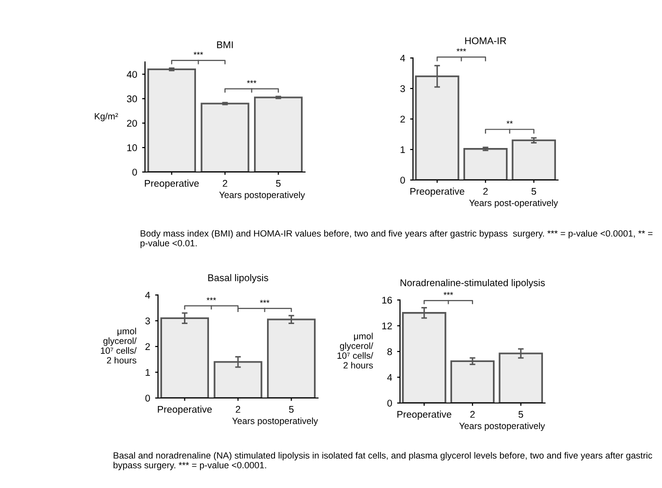 The width and height of the screenshot is (662, 488). Describe the element at coordinates (131, 74) in the screenshot. I see `y-tick-label: 40` at that location.